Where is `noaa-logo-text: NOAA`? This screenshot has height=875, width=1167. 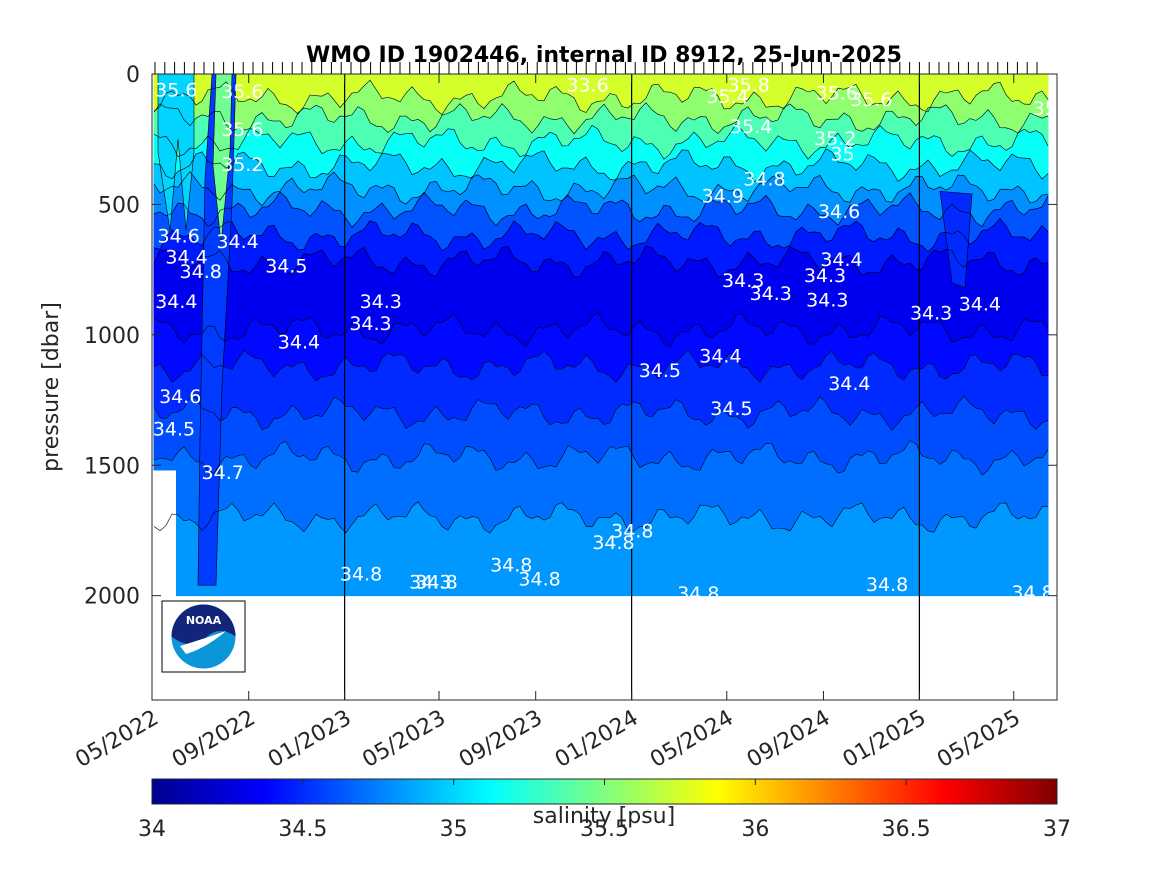 noaa-logo-text: NOAA is located at coordinates (204, 620).